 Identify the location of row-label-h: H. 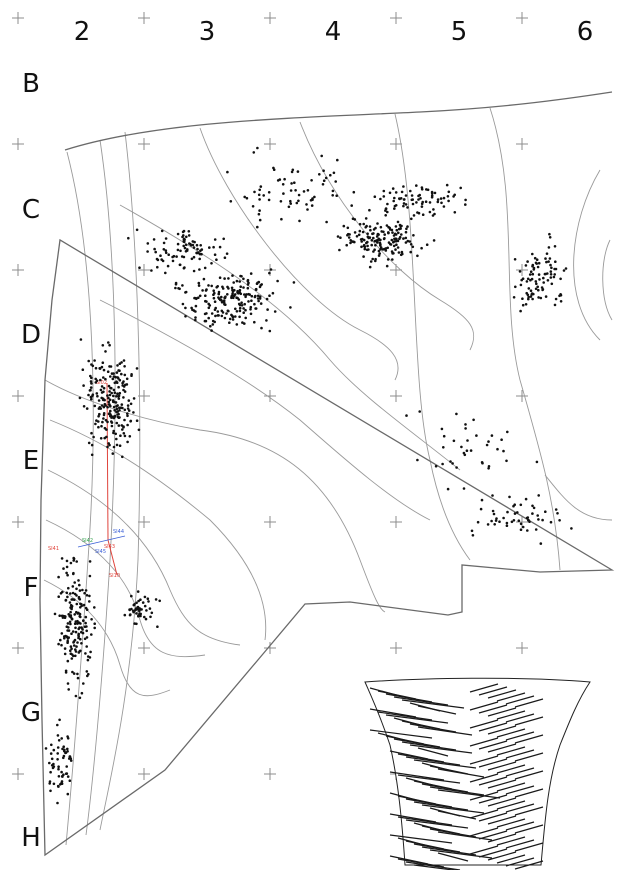
(31, 838).